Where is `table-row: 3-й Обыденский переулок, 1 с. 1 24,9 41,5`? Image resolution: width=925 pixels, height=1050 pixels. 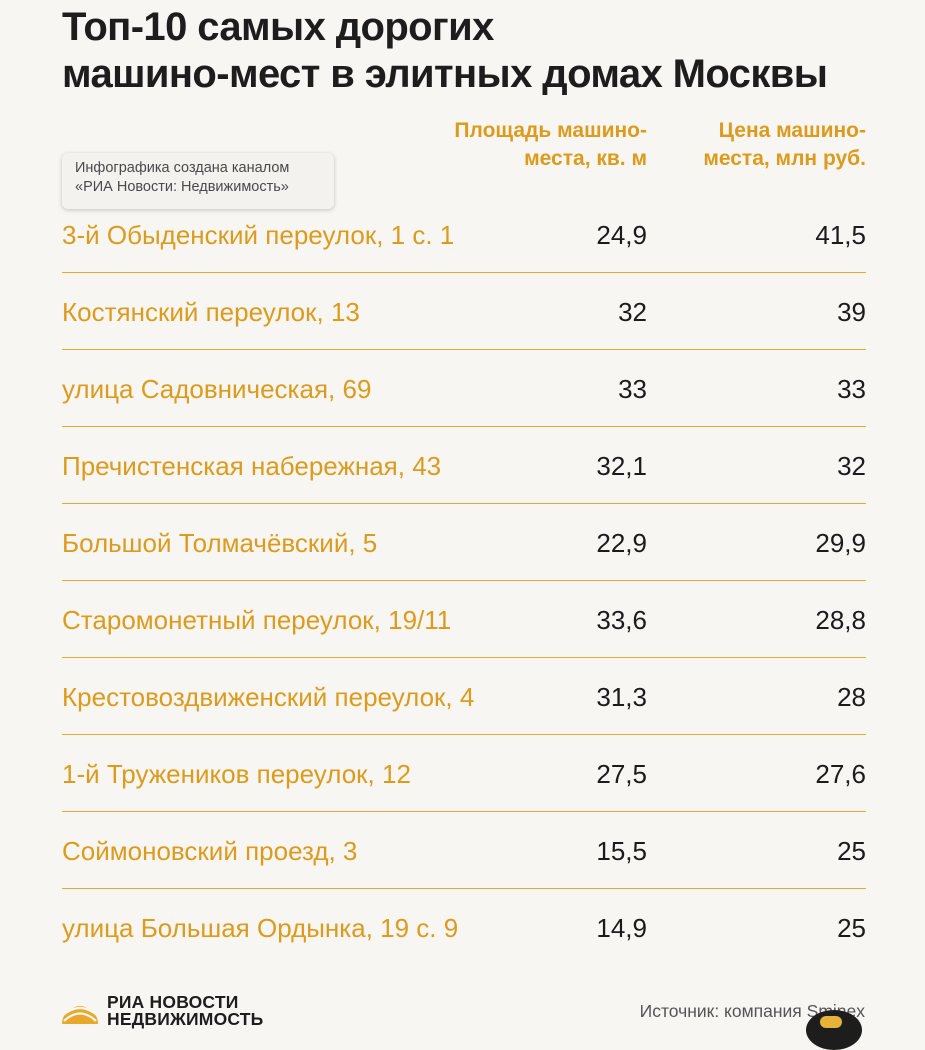
table-row: 3-й Обыденский переулок, 1 с. 1 24,9 41,5 is located at coordinates (464, 234).